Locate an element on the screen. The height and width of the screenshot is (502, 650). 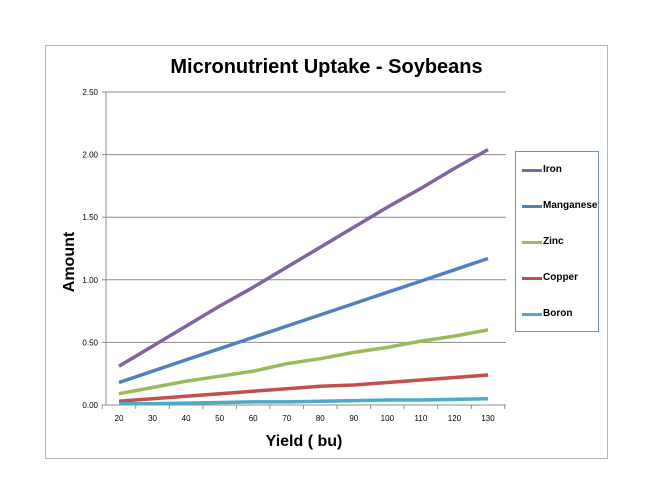
y-tick-label: 1.00 is located at coordinates (90, 280).